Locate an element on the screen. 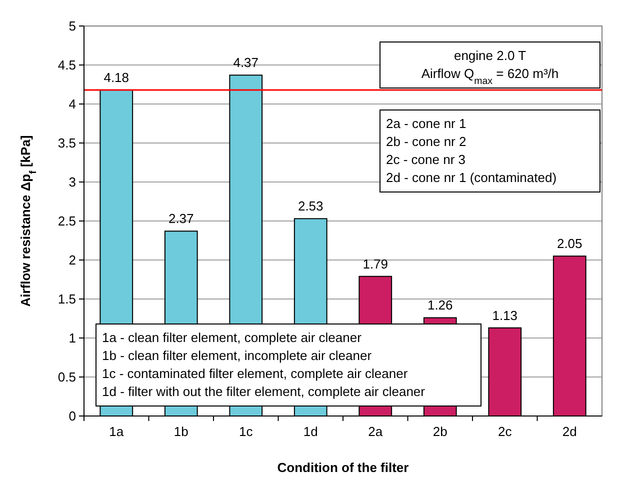 The image size is (623, 492). x-tick-label: 1c is located at coordinates (246, 431).